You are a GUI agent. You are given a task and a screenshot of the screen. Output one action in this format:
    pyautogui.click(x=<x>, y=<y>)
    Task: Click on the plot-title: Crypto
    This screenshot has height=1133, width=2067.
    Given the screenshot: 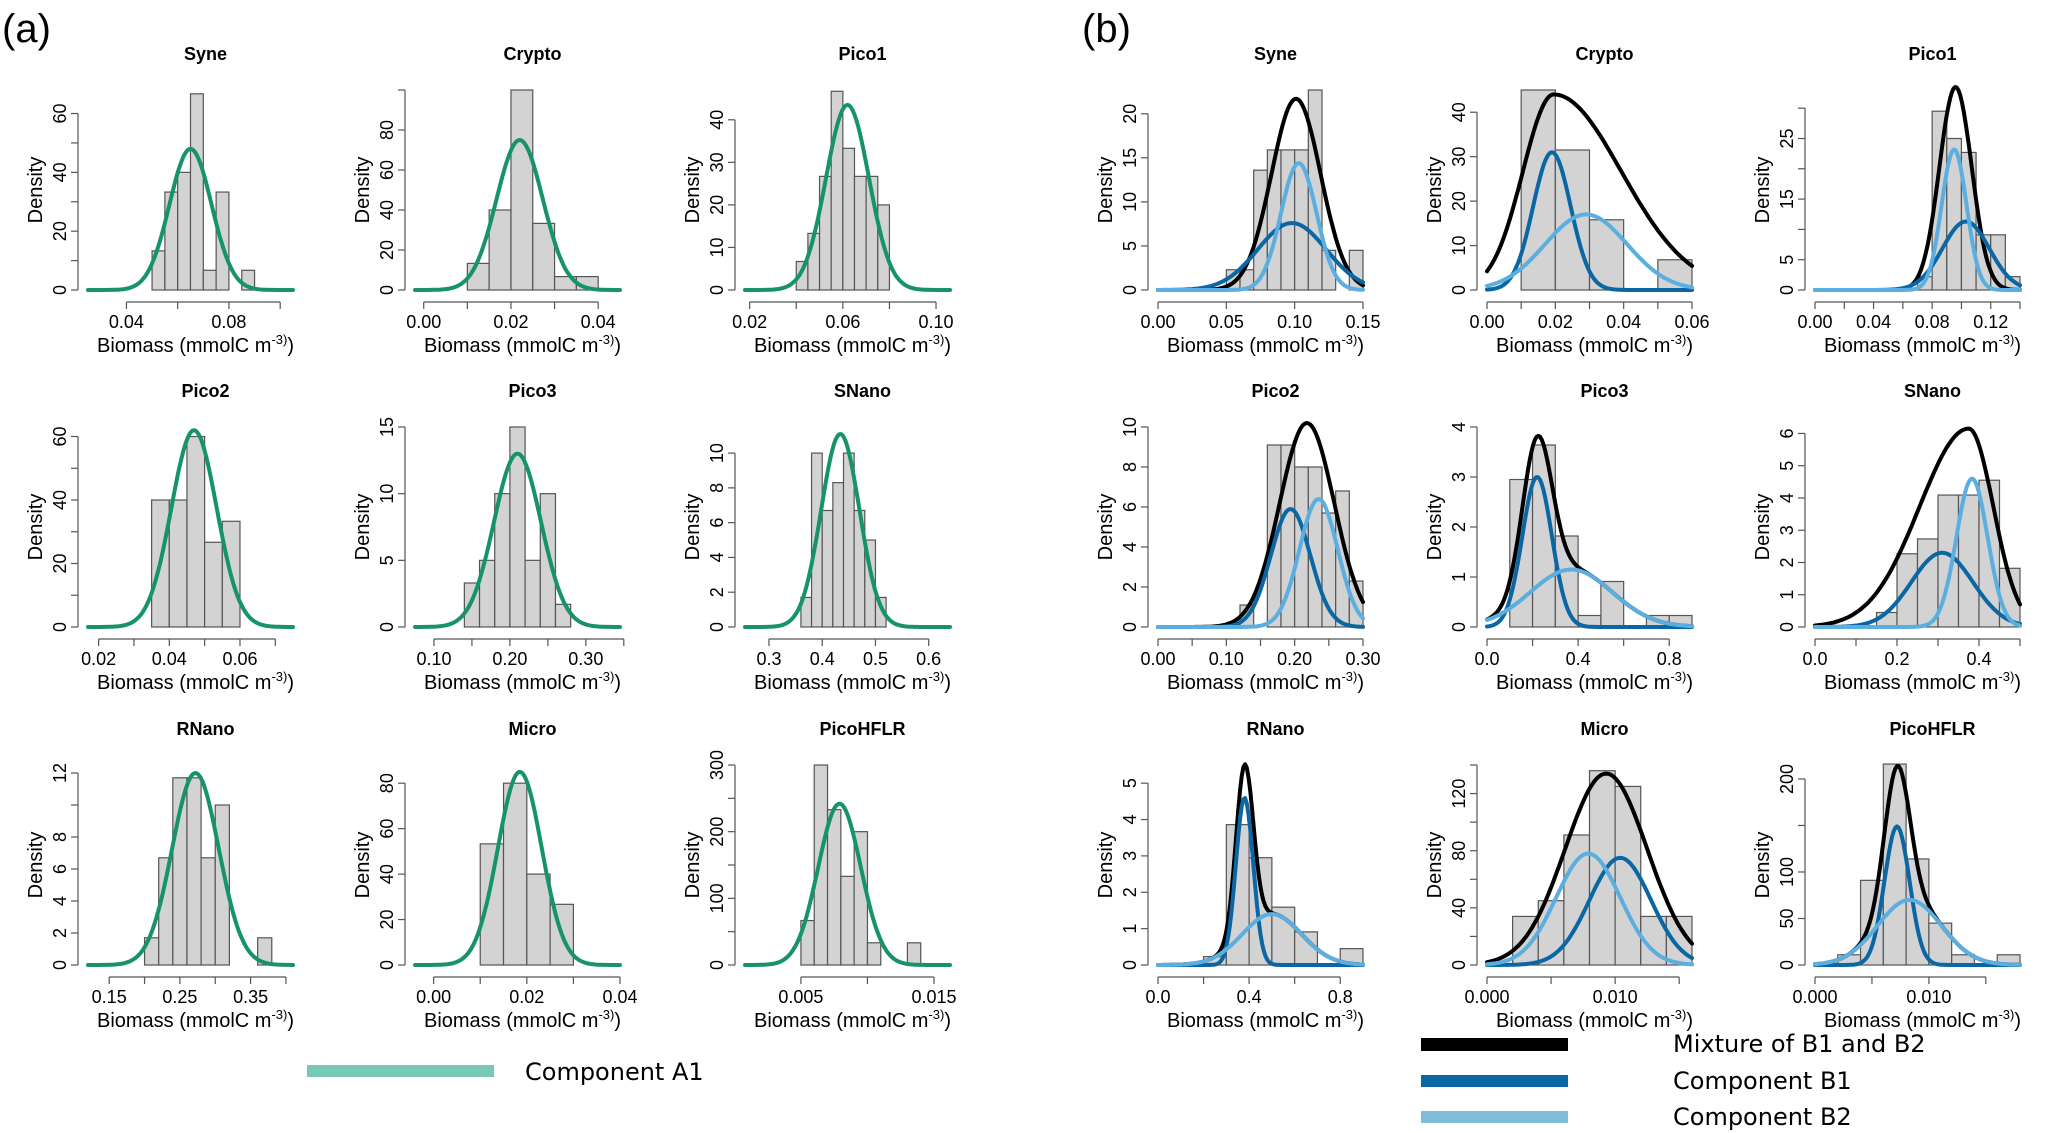 What is the action you would take?
    pyautogui.click(x=1605, y=54)
    